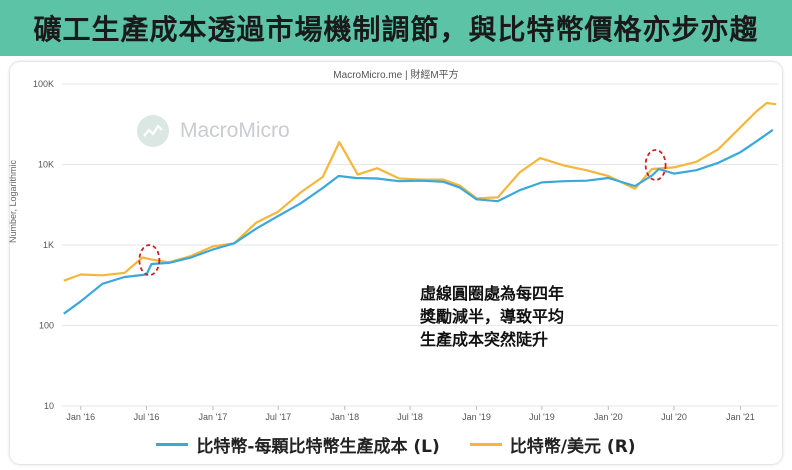  I want to click on x-tick-label: Jul '18, so click(410, 417).